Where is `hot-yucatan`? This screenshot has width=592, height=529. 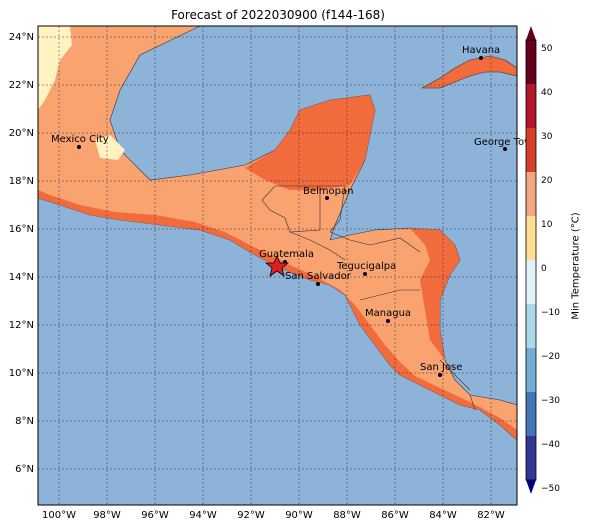
hot-yucatan is located at coordinates (310, 142).